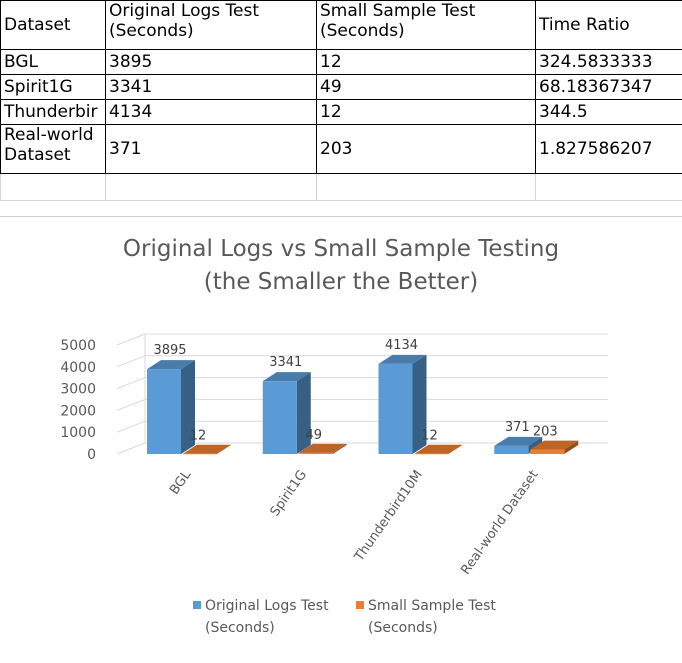  Describe the element at coordinates (78, 400) in the screenshot. I see `y-axis: 0 1000 2000 3000 4000 5000` at that location.